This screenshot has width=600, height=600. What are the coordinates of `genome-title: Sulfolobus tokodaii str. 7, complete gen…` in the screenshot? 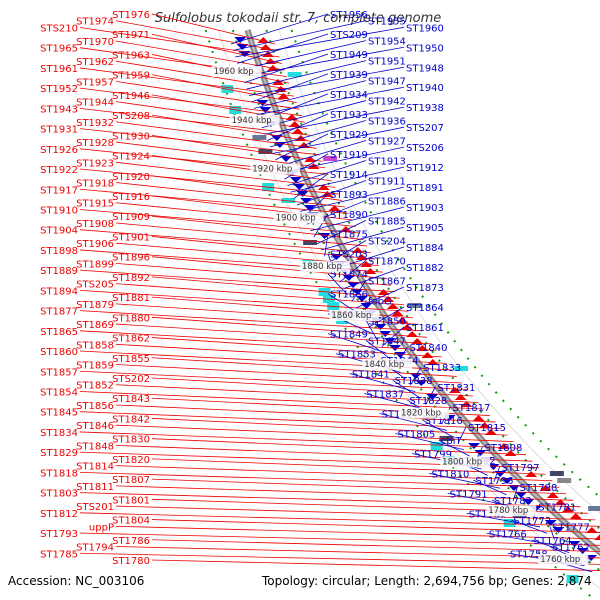 It's located at (298, 18).